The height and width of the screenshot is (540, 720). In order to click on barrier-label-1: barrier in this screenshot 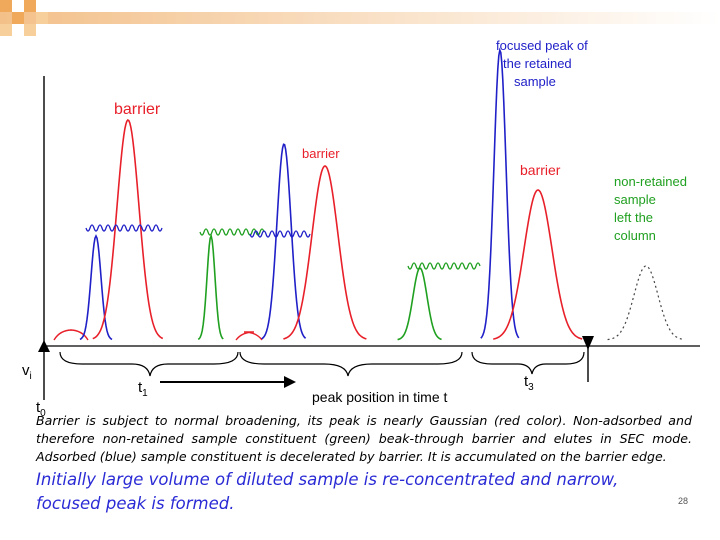, I will do `click(137, 109)`.